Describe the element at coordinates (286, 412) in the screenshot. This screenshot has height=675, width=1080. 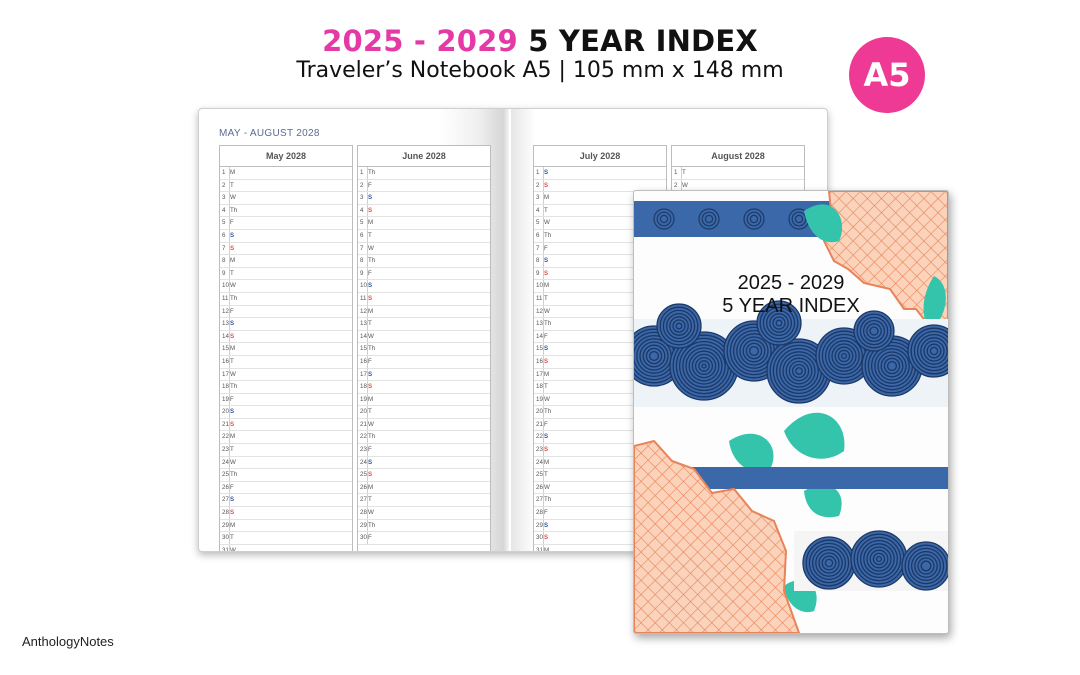
I see `day-row: 20 S` at that location.